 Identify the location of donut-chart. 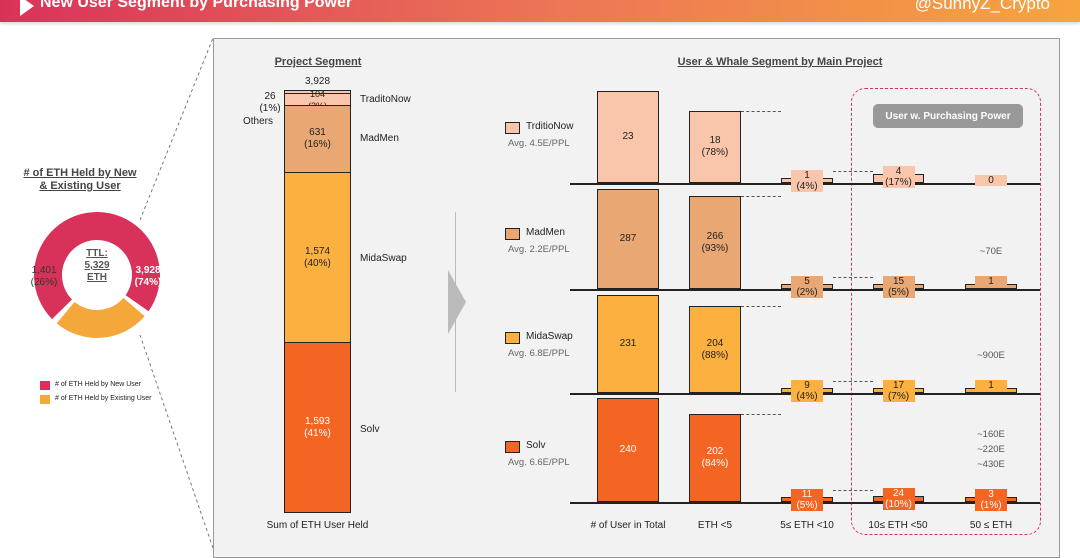
(97, 275).